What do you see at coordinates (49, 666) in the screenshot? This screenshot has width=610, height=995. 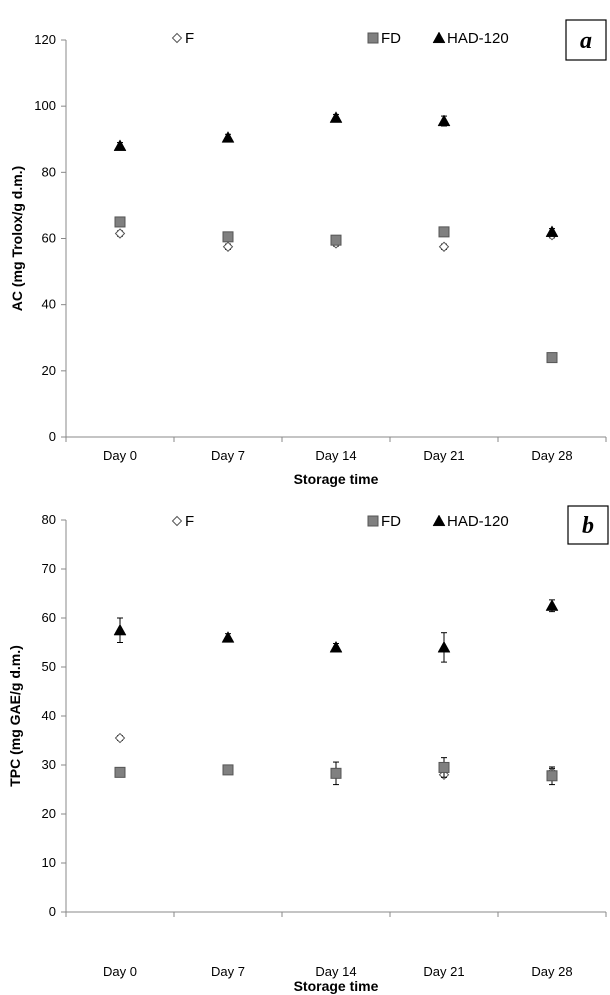 I see `y-tick-label: 50` at bounding box center [49, 666].